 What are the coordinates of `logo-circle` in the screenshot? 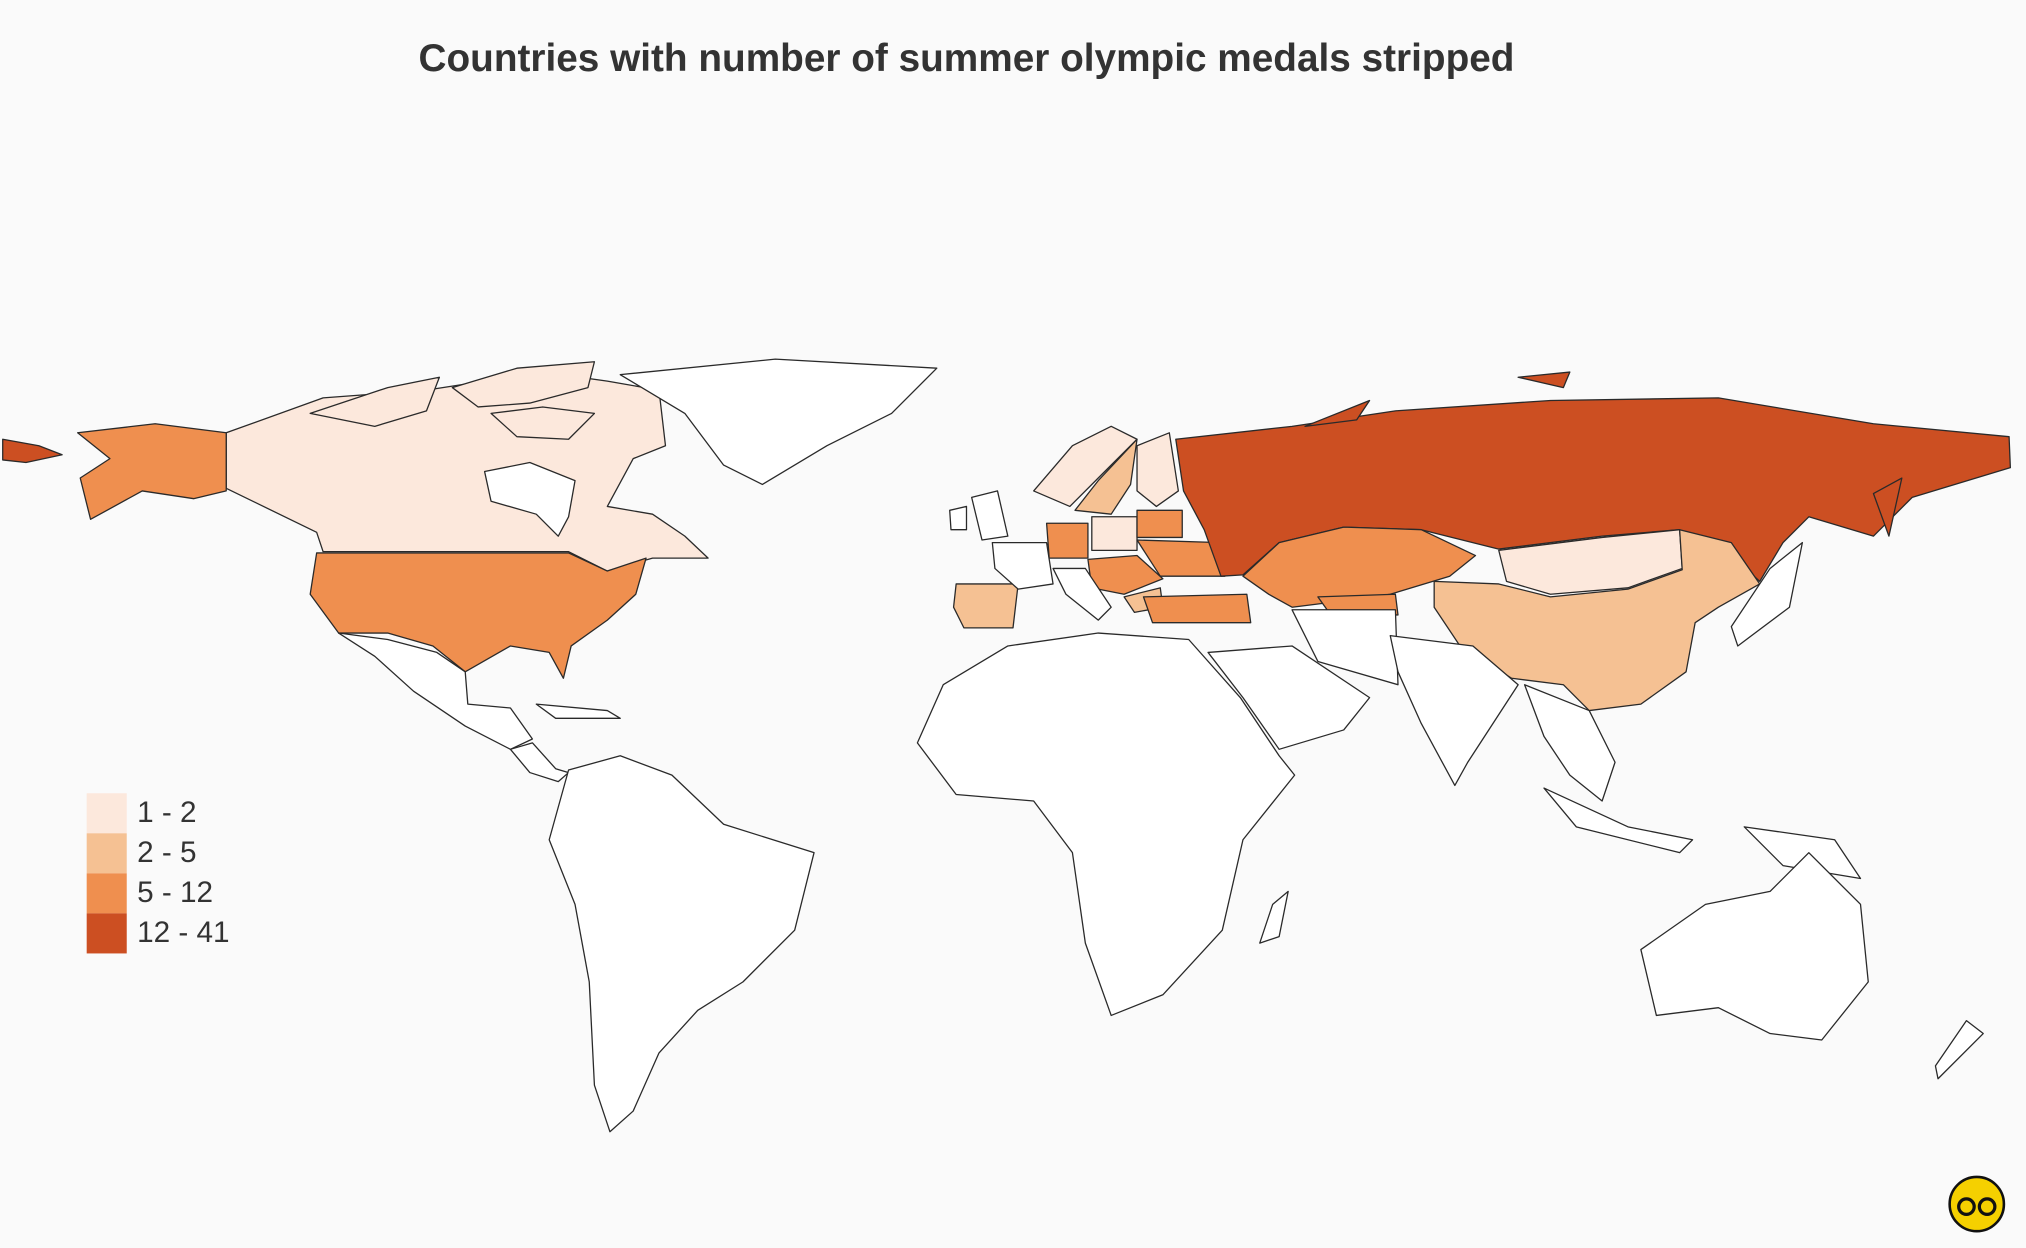 It's located at (1977, 1204).